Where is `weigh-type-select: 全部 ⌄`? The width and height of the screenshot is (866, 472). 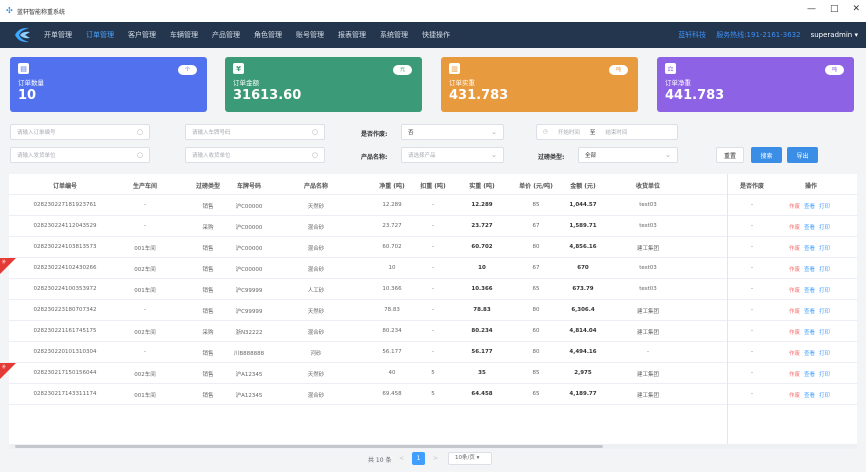 weigh-type-select: 全部 ⌄ is located at coordinates (628, 155).